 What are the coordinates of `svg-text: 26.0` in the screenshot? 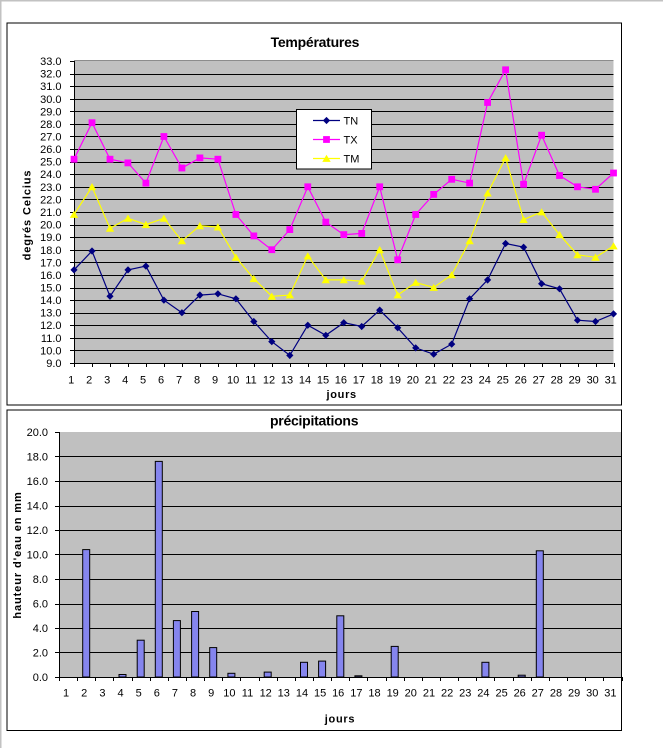 It's located at (50, 150).